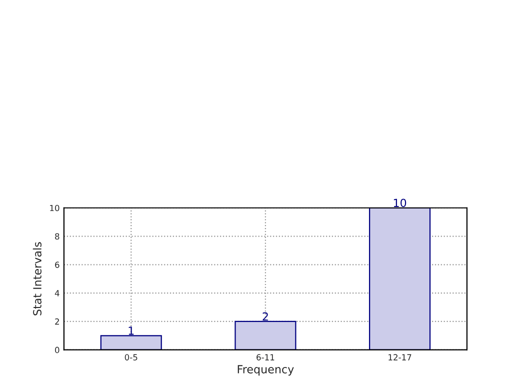  Describe the element at coordinates (37, 279) in the screenshot. I see `y-axis-title: Stat Intervals` at that location.